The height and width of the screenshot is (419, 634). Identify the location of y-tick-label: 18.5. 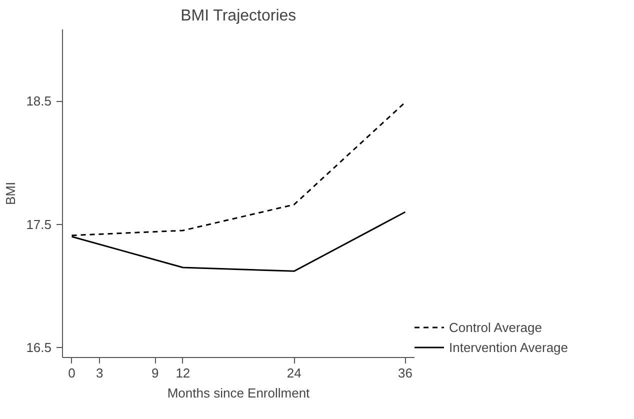
(39, 101).